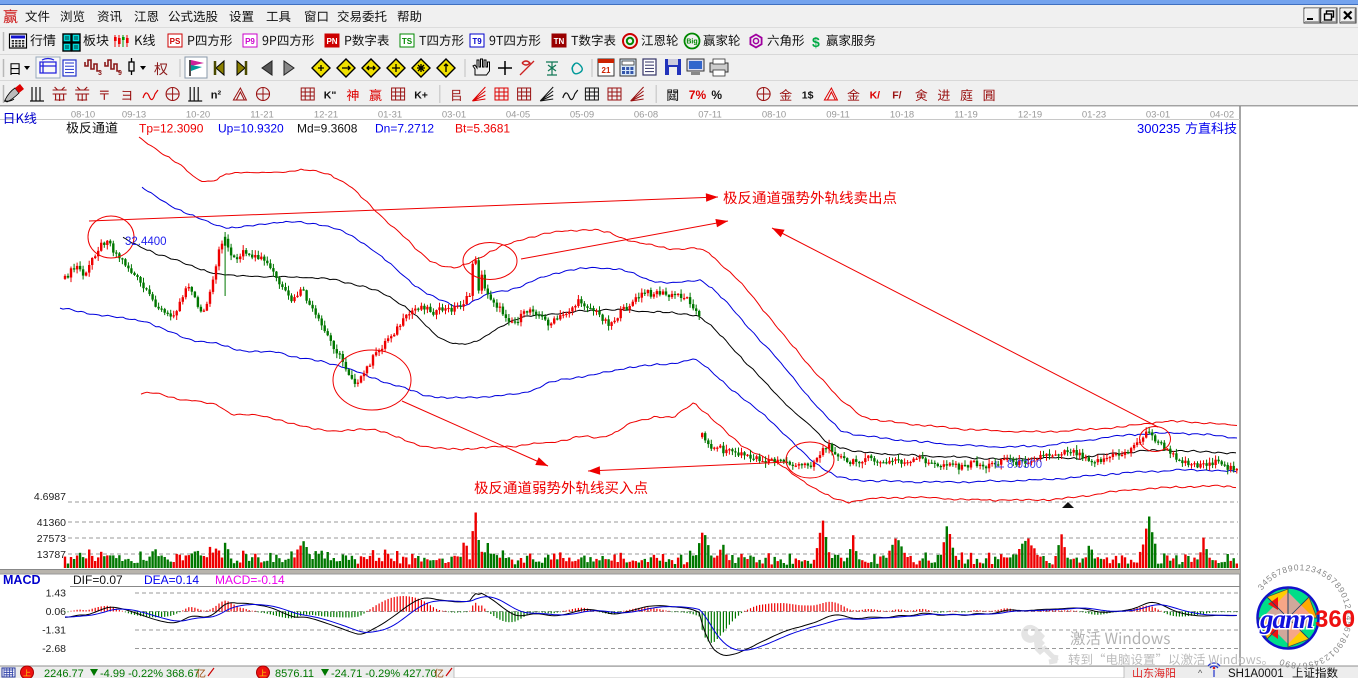 The image size is (1358, 678). Describe the element at coordinates (875, 96) in the screenshot. I see `svg-text: K/` at that location.